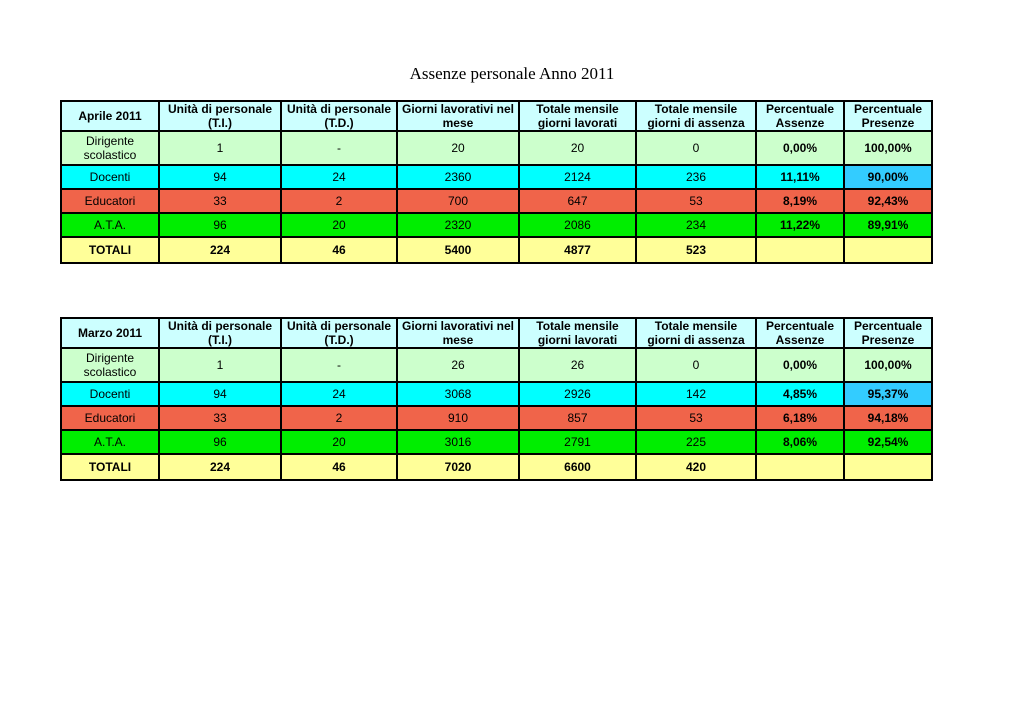  Describe the element at coordinates (696, 250) in the screenshot. I see `cell-assenza: 523` at that location.